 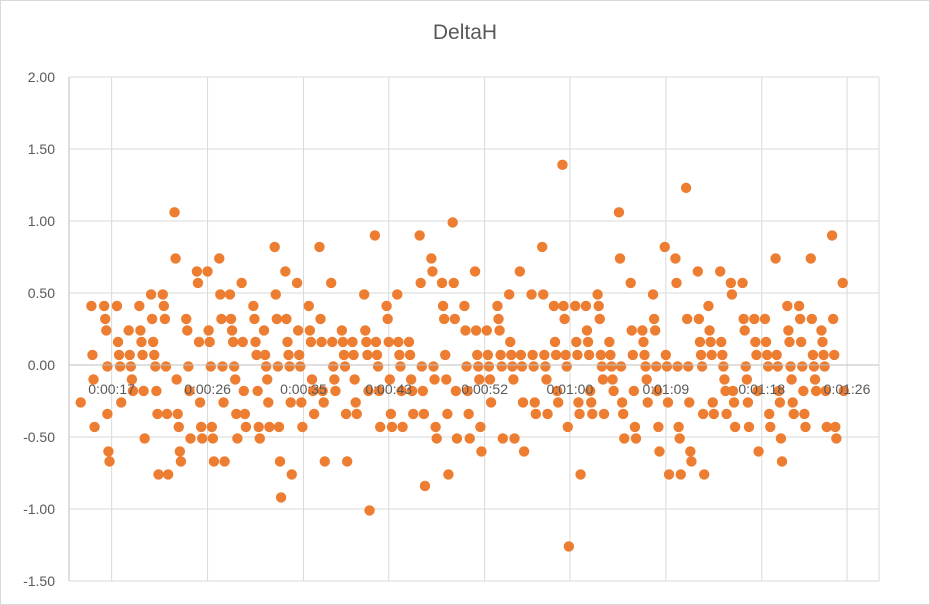 What do you see at coordinates (570, 389) in the screenshot?
I see `x-tick-label: 0:01:00` at bounding box center [570, 389].